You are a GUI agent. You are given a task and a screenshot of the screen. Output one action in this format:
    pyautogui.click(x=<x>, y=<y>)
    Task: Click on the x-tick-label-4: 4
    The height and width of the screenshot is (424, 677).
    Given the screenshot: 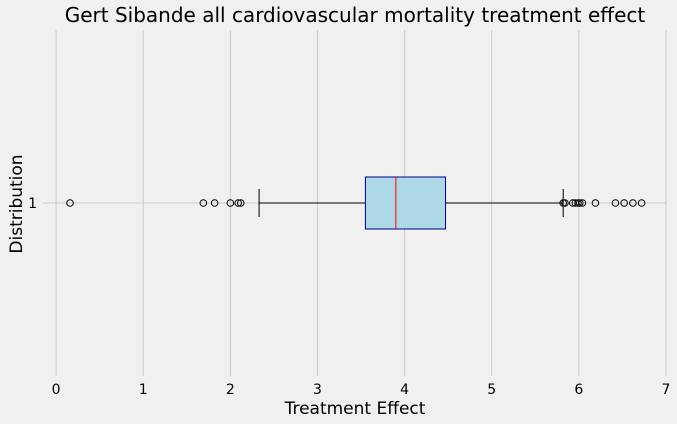 What is the action you would take?
    pyautogui.click(x=404, y=390)
    